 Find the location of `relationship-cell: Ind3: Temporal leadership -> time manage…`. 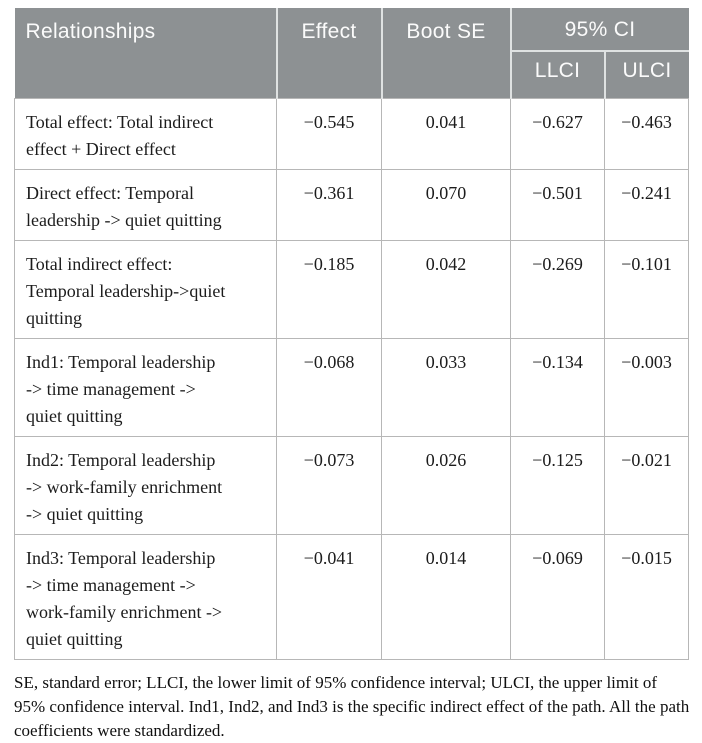

relationship-cell: Ind3: Temporal leadership -> time manage… is located at coordinates (145, 597).